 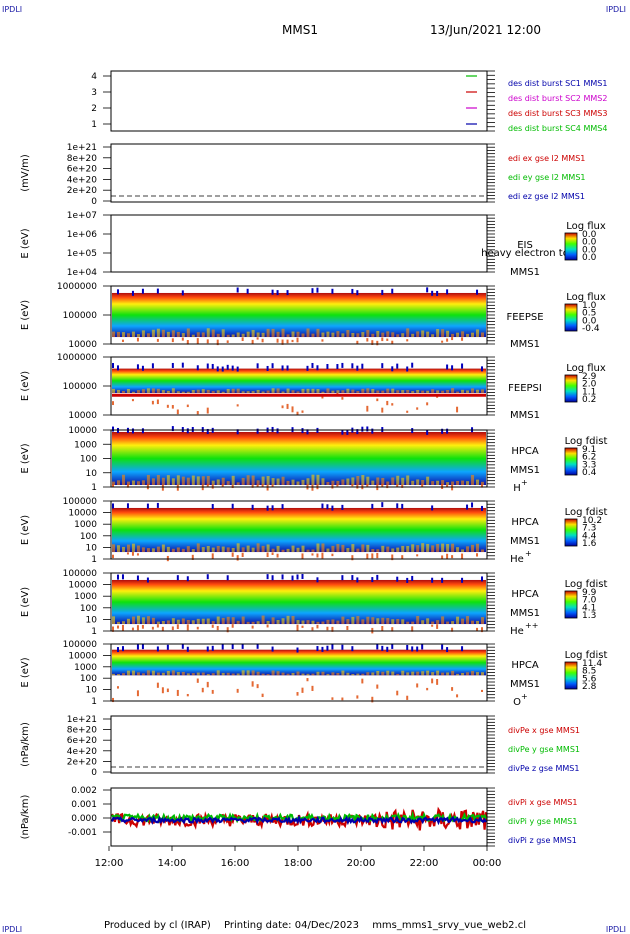 I want to click on spacecraft-label: MMS1, so click(x=525, y=415).